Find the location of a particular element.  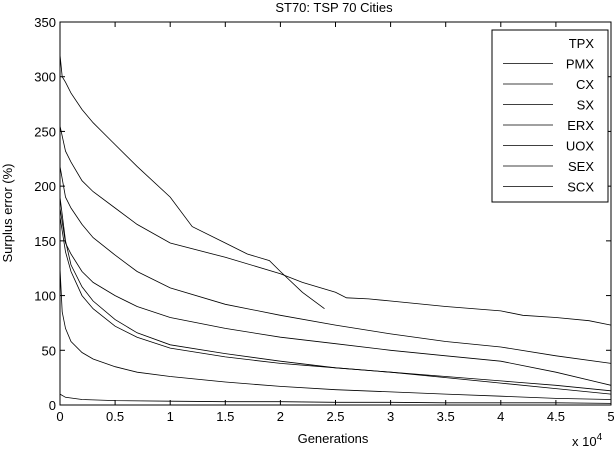

legend: TPX PMX CX SX ERX UOX SEX SCX is located at coordinates (550, 116).